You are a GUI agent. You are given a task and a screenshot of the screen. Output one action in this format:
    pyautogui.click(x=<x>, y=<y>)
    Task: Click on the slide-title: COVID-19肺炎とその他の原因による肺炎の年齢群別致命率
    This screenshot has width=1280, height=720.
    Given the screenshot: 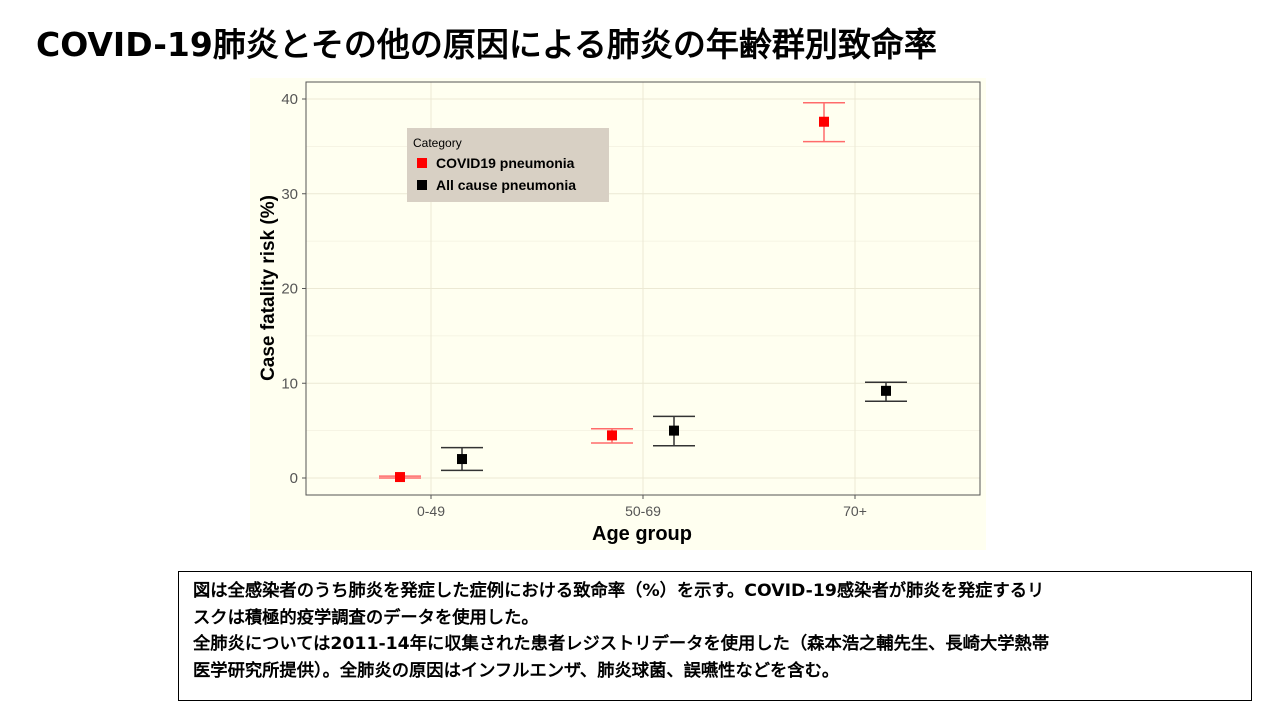 What is the action you would take?
    pyautogui.click(x=486, y=44)
    